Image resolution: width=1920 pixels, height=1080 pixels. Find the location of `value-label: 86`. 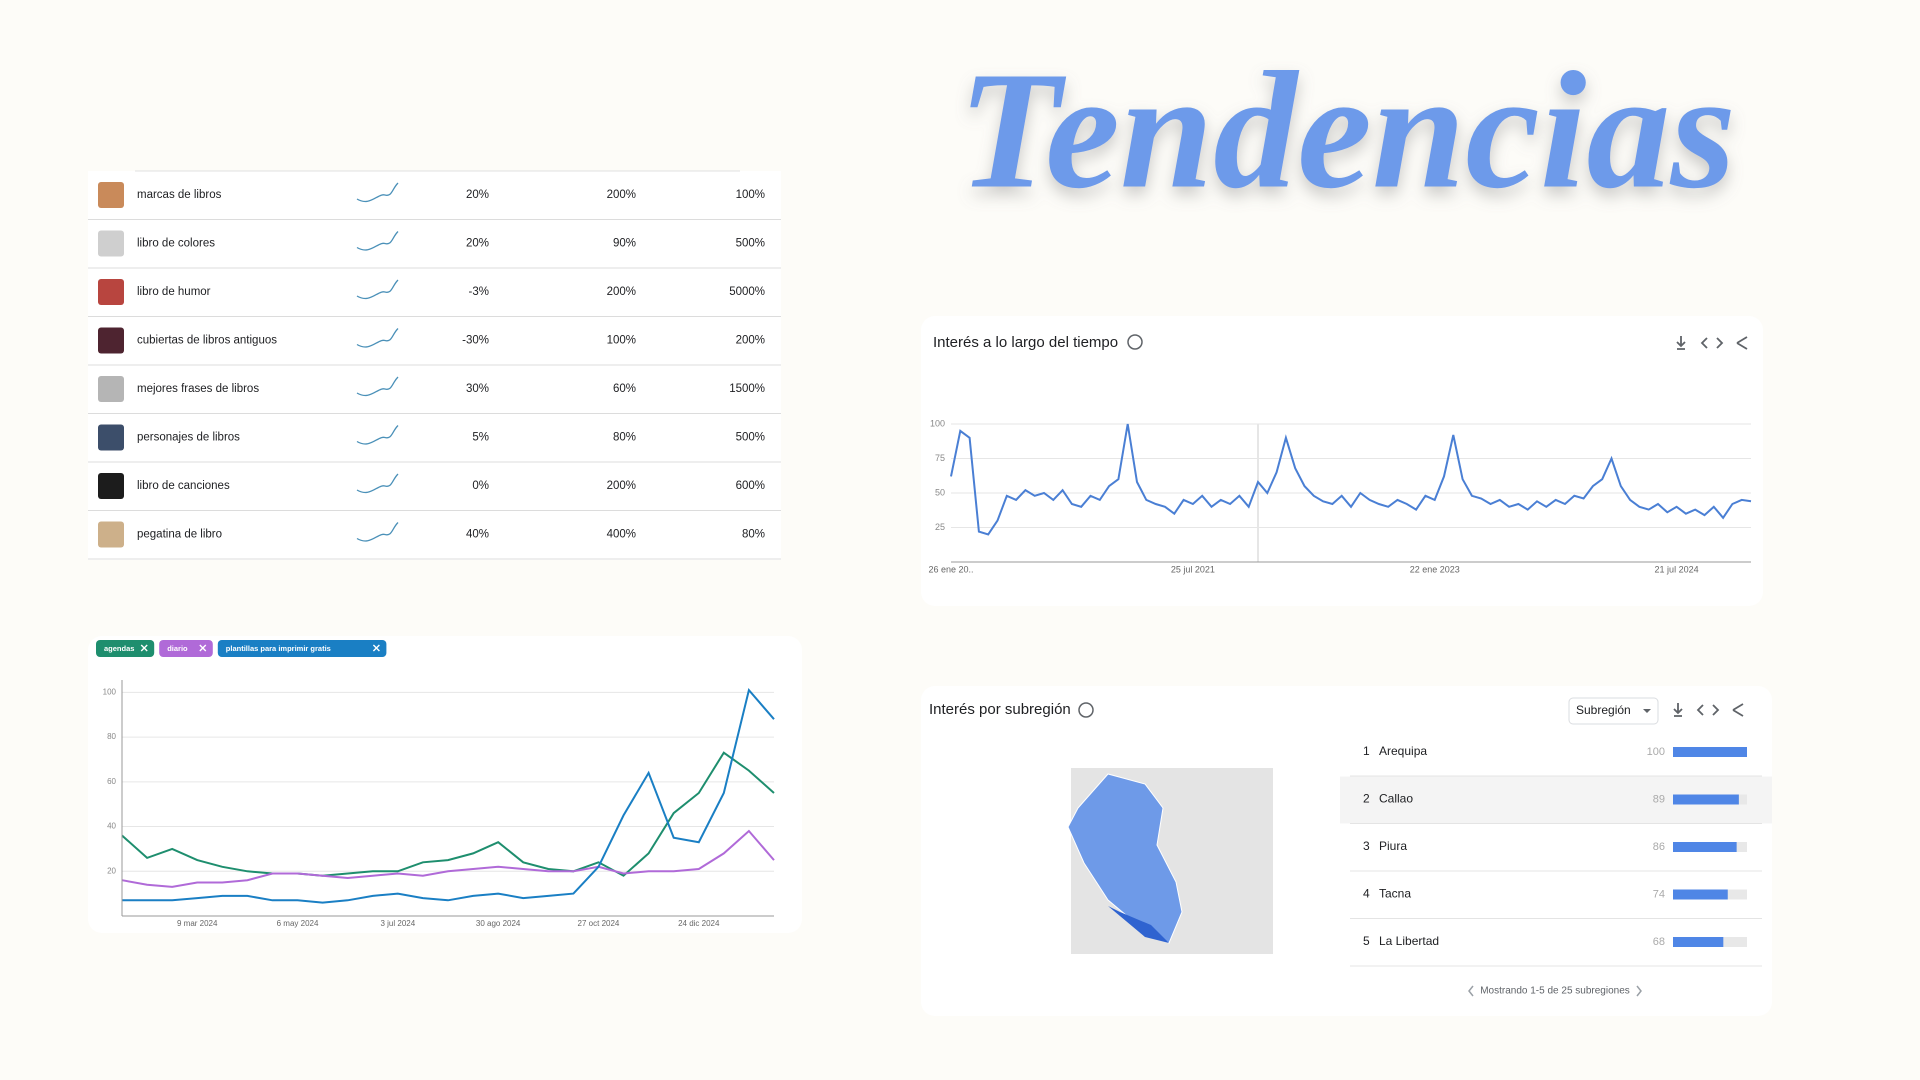

value-label: 86 is located at coordinates (1659, 847).